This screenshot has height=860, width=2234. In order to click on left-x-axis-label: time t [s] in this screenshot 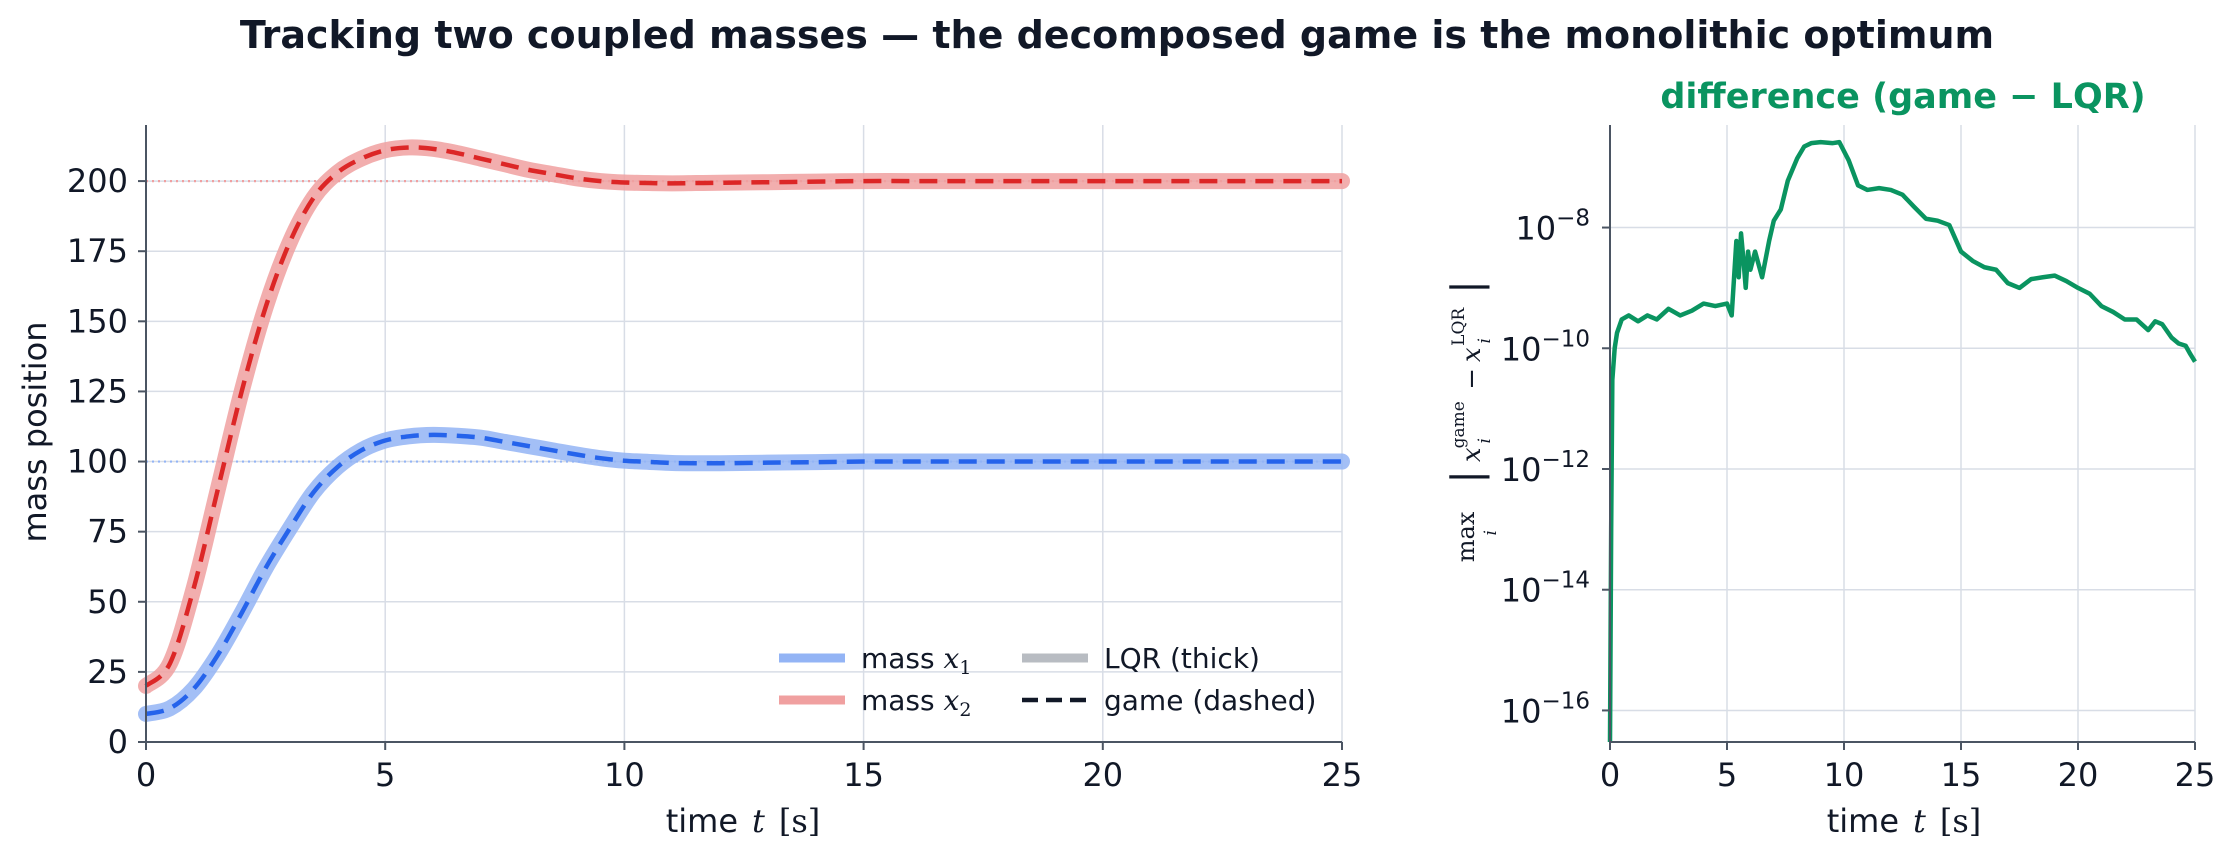, I will do `click(743, 821)`.